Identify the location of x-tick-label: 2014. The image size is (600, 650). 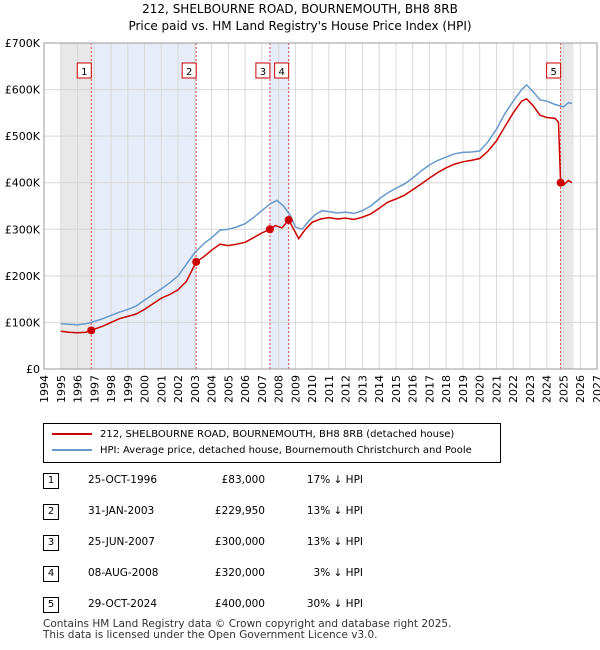
(379, 389).